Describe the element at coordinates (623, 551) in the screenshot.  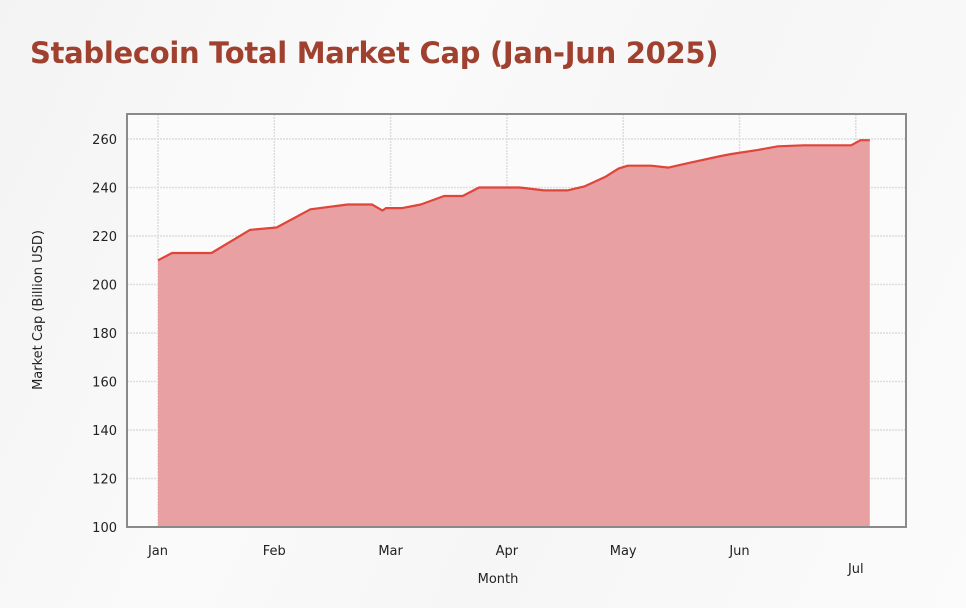
I see `x-tick-label: May` at that location.